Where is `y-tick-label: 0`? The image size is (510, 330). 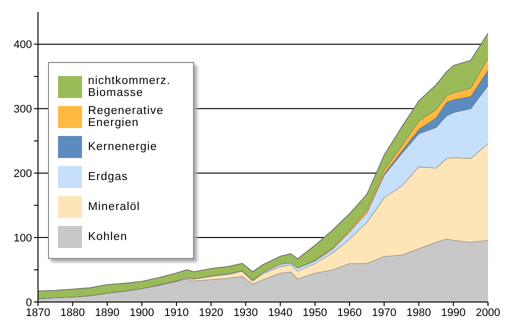
y-tick-label: 0 is located at coordinates (29, 302).